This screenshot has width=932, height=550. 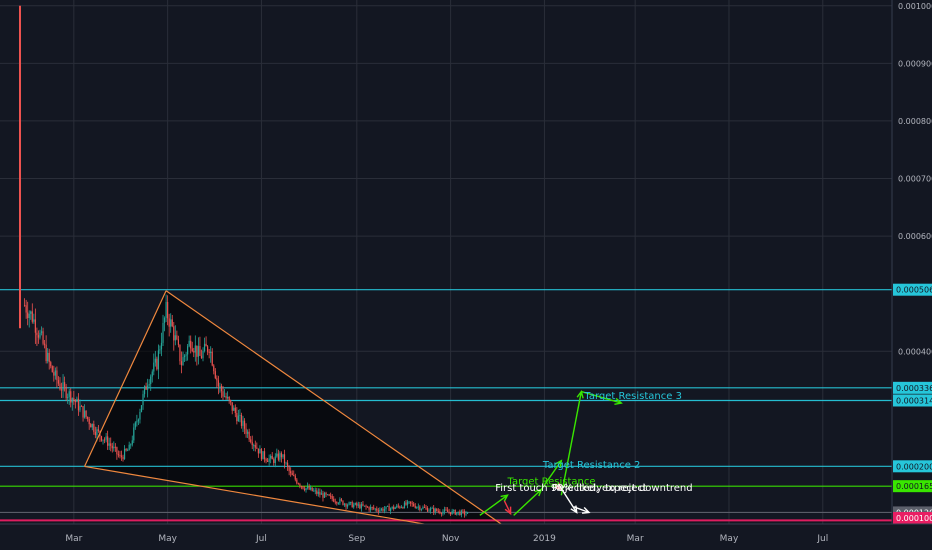 What do you see at coordinates (915, 121) in the screenshot?
I see `price-tick-label: 0.0008000` at bounding box center [915, 121].